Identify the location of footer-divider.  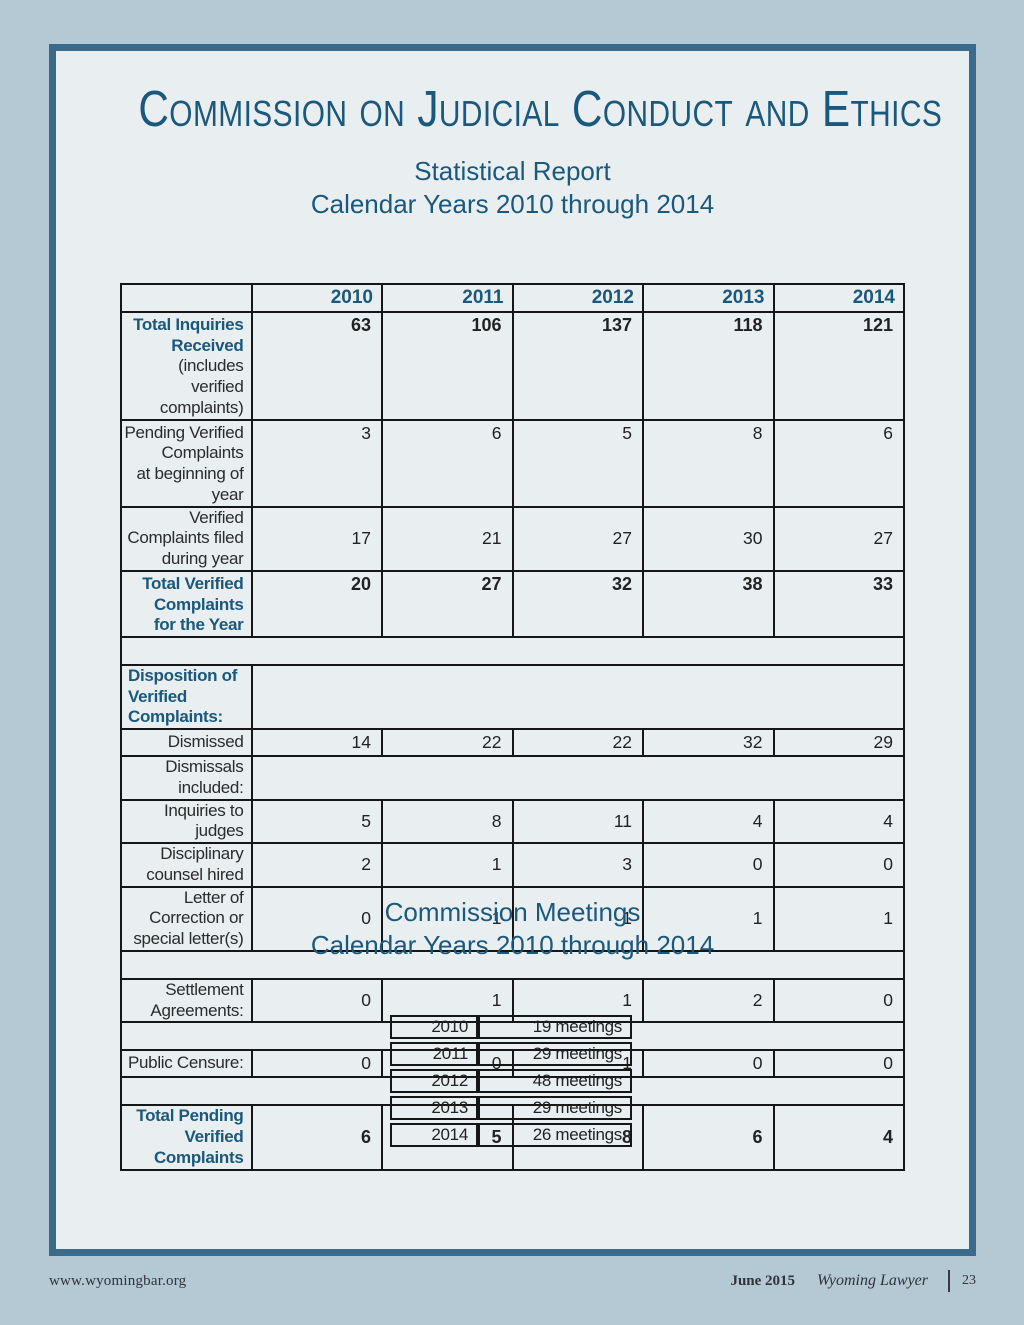
(949, 1281).